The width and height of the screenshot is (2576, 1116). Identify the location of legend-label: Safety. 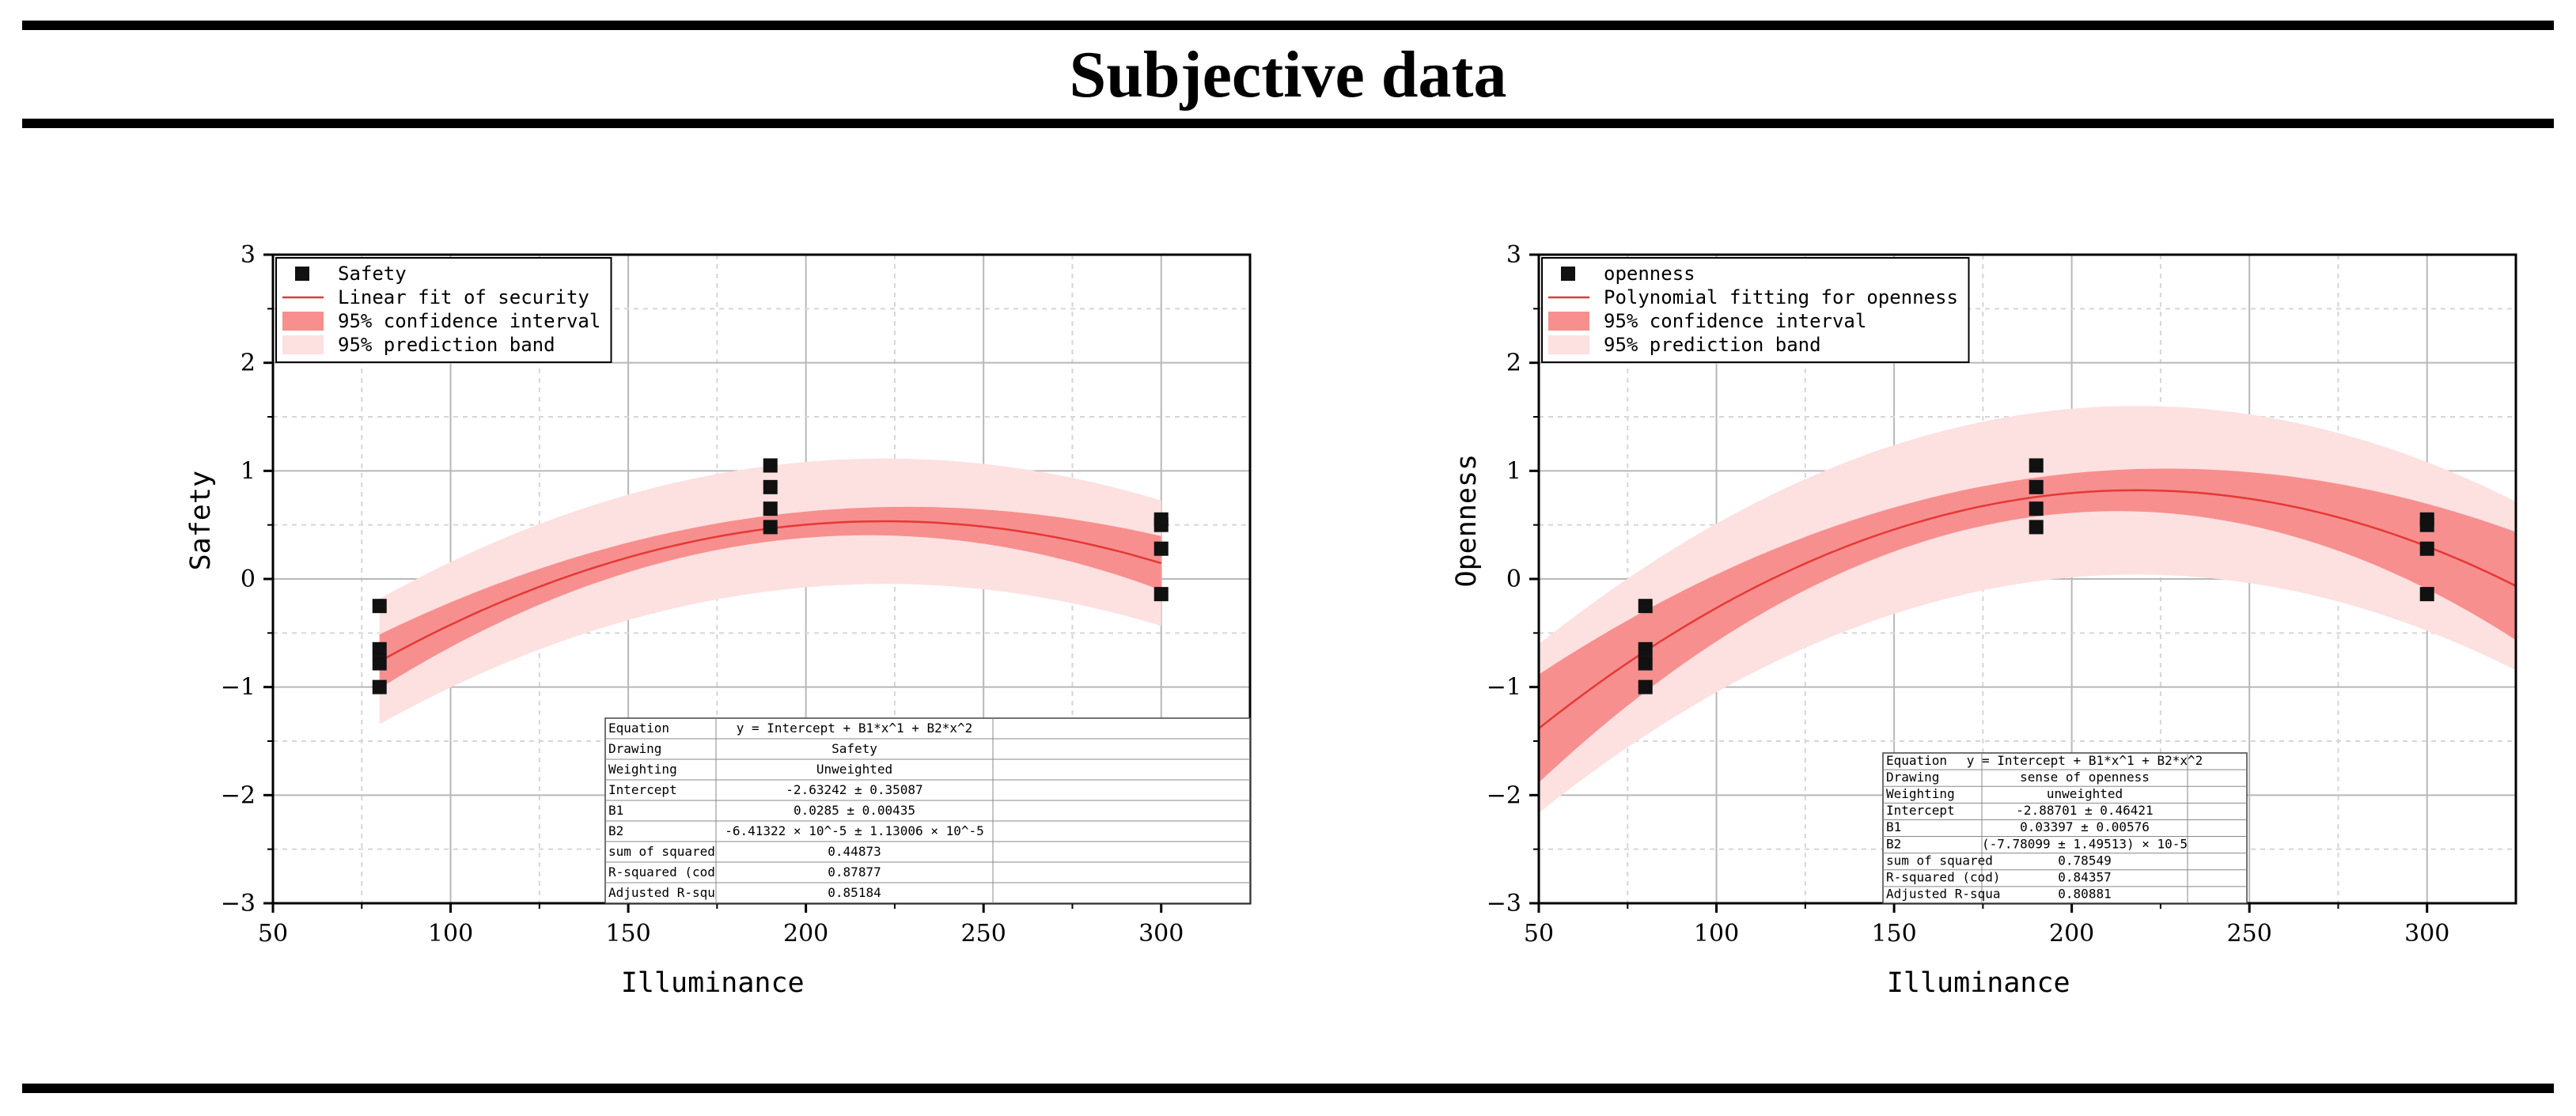
(372, 274).